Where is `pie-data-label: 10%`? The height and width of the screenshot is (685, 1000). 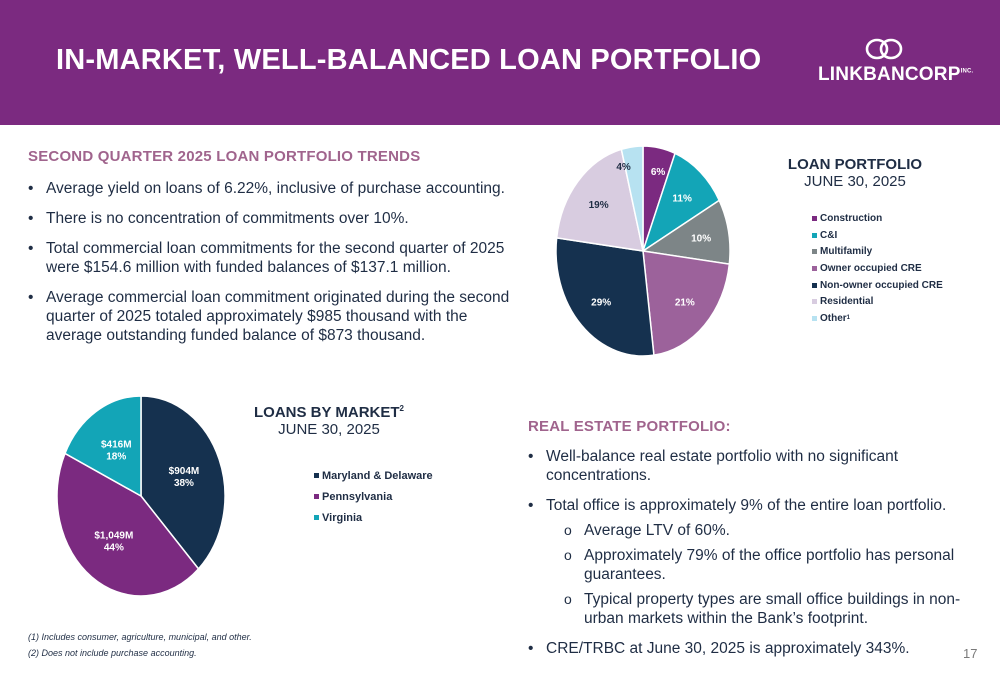 pie-data-label: 10% is located at coordinates (701, 239).